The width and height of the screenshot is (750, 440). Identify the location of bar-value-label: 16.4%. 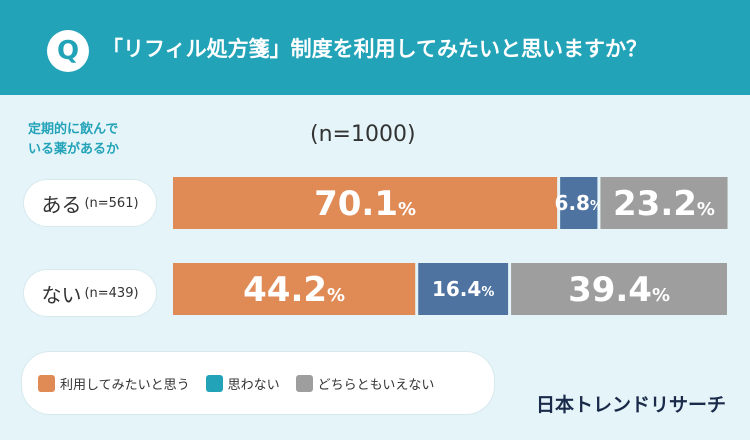
(463, 289).